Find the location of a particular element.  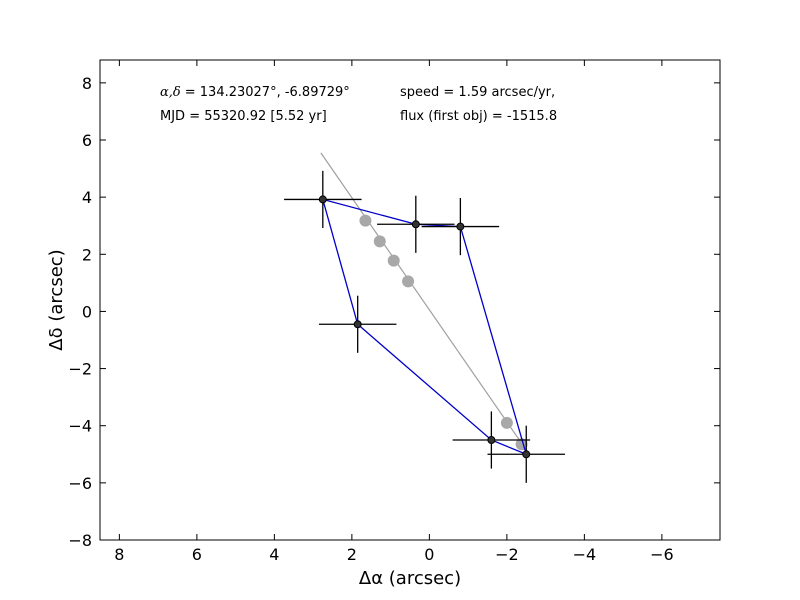

x-axis-title: Δα (arcsec) is located at coordinates (410, 578).